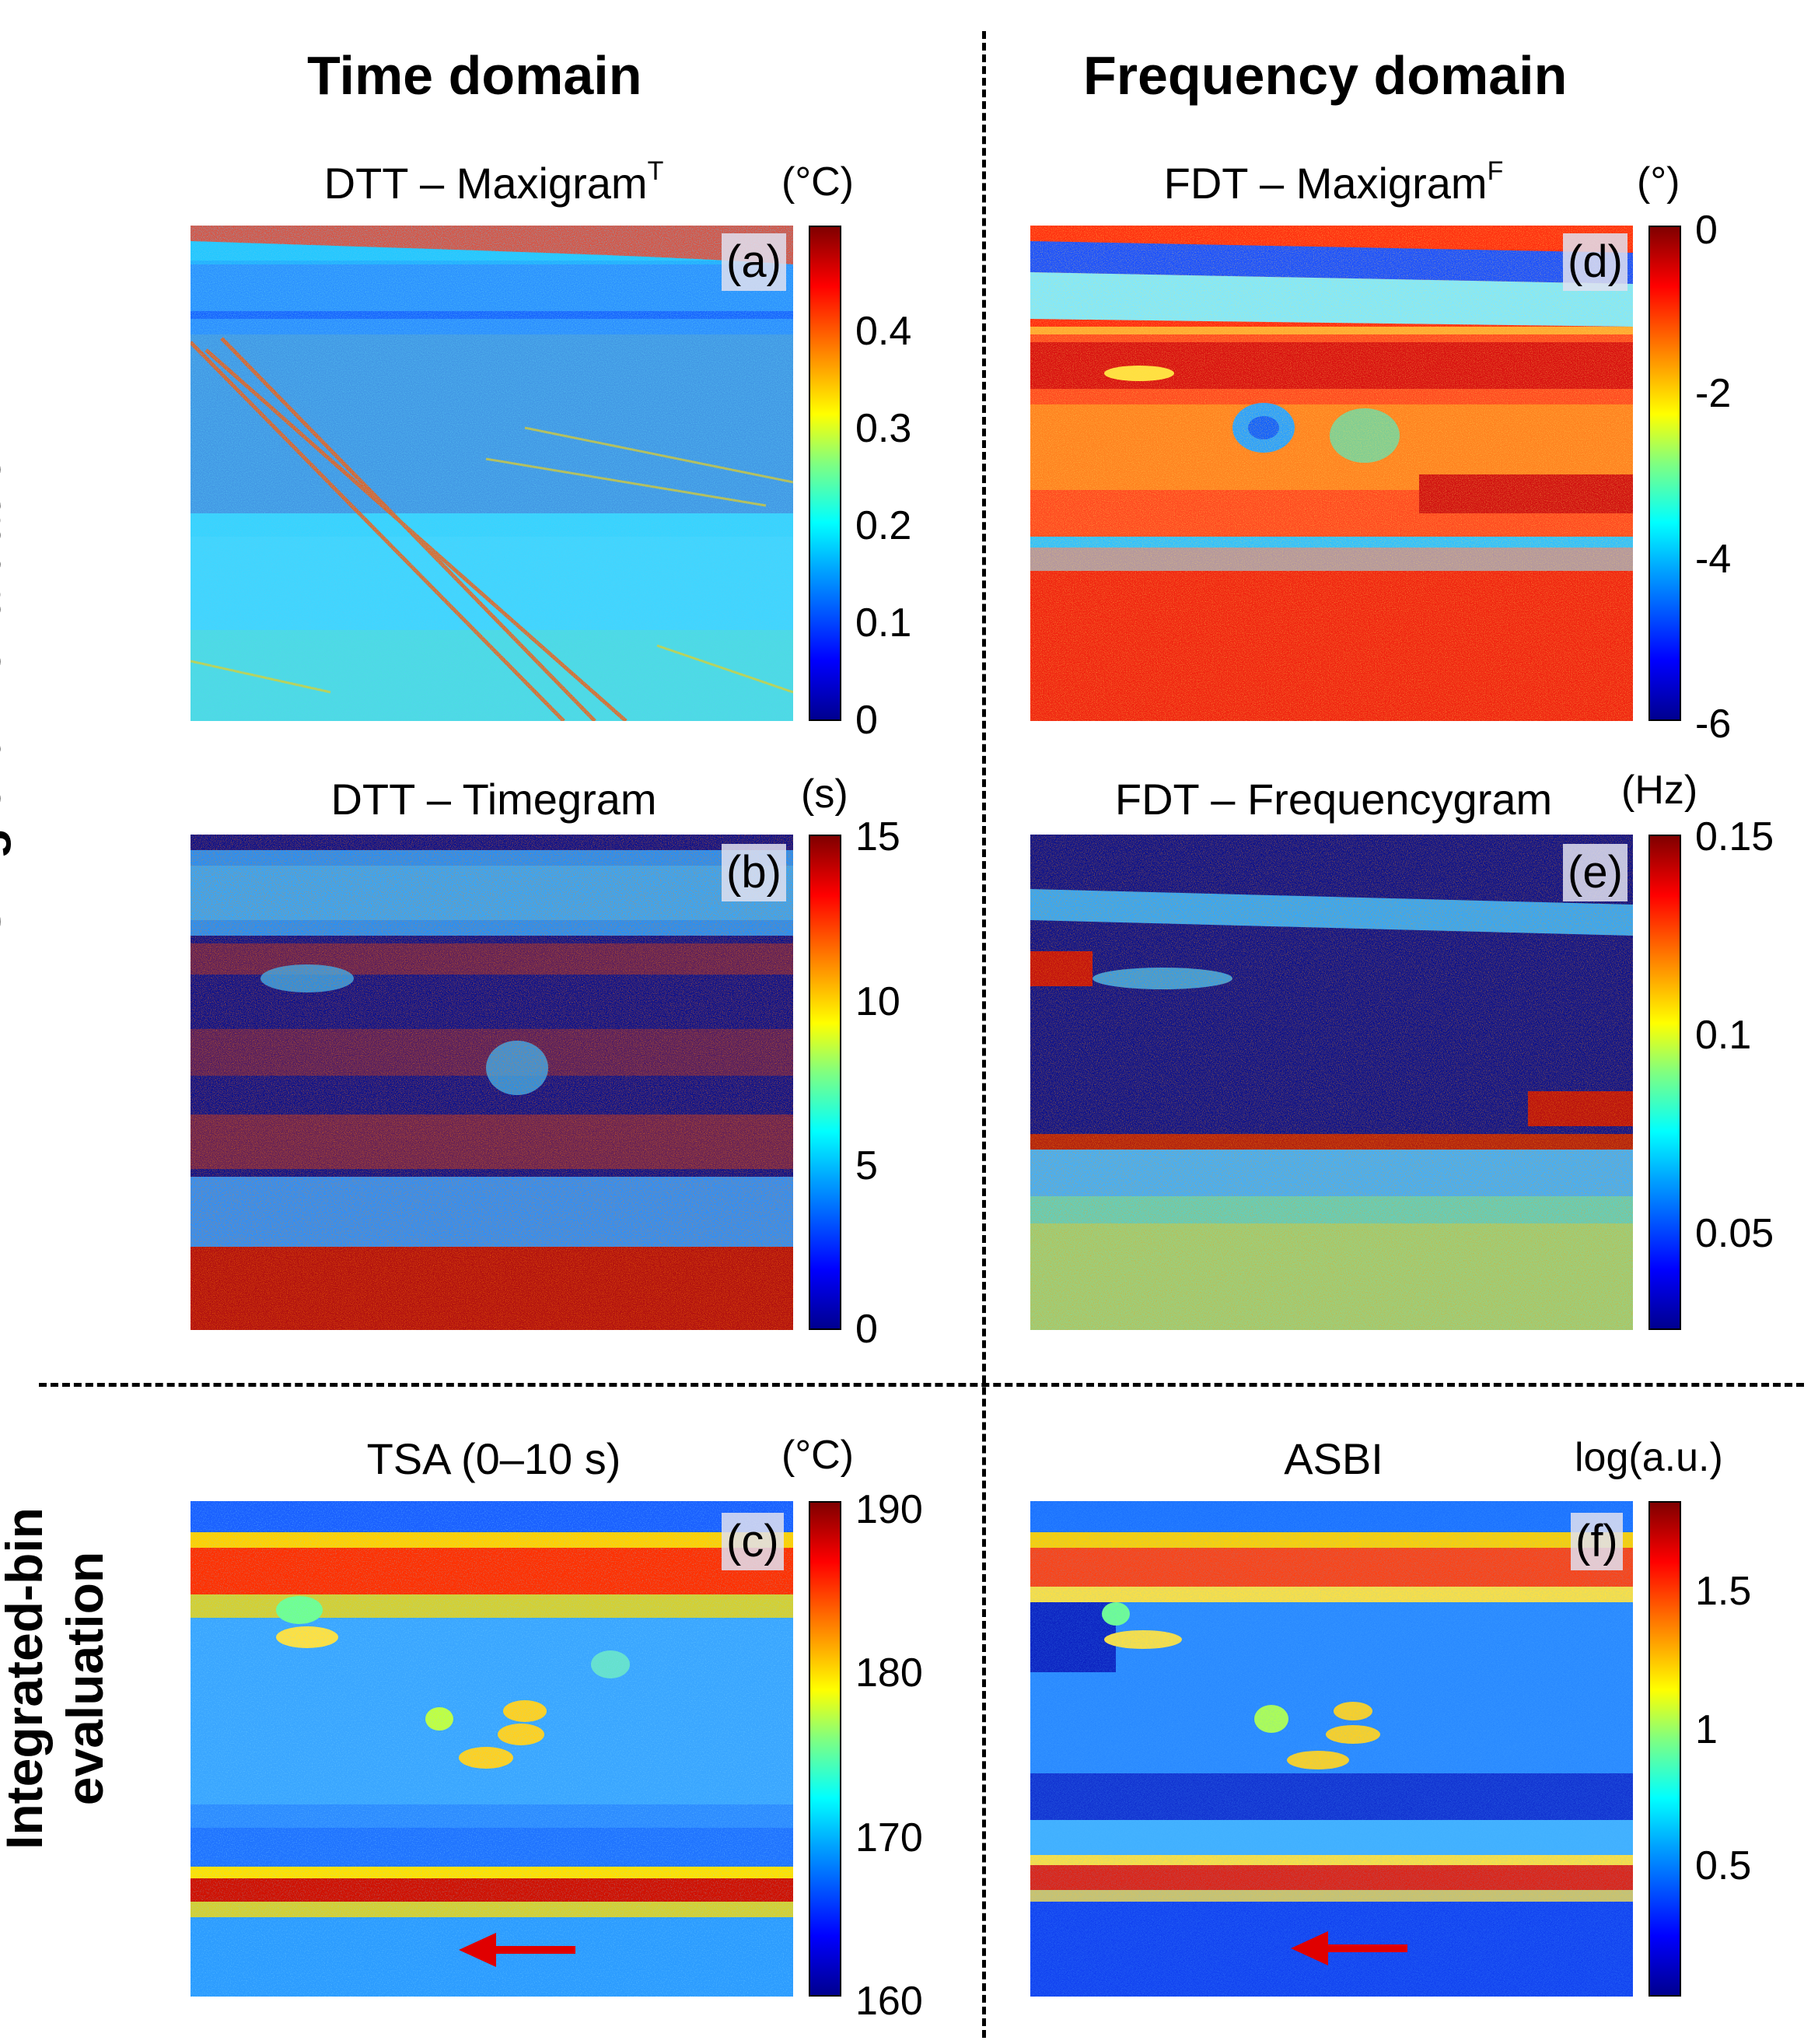 The image size is (1818, 2044). What do you see at coordinates (1332, 1083) in the screenshot?
I see `panel-e-image` at bounding box center [1332, 1083].